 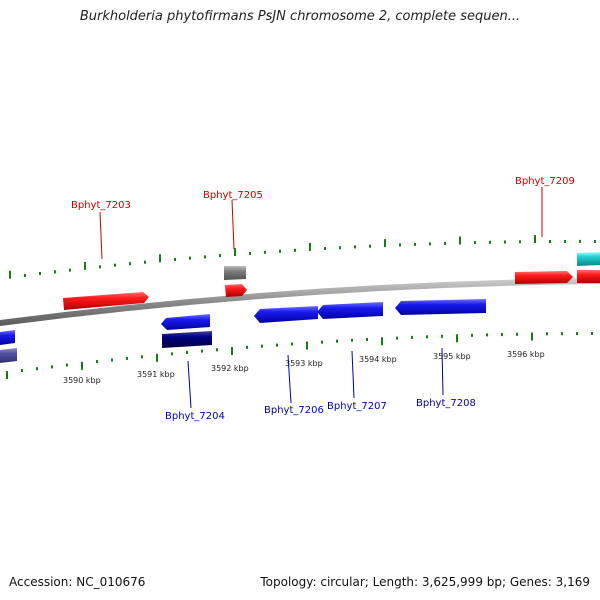 I want to click on label-bphyt-7203: Bphyt_7203, so click(x=101, y=205).